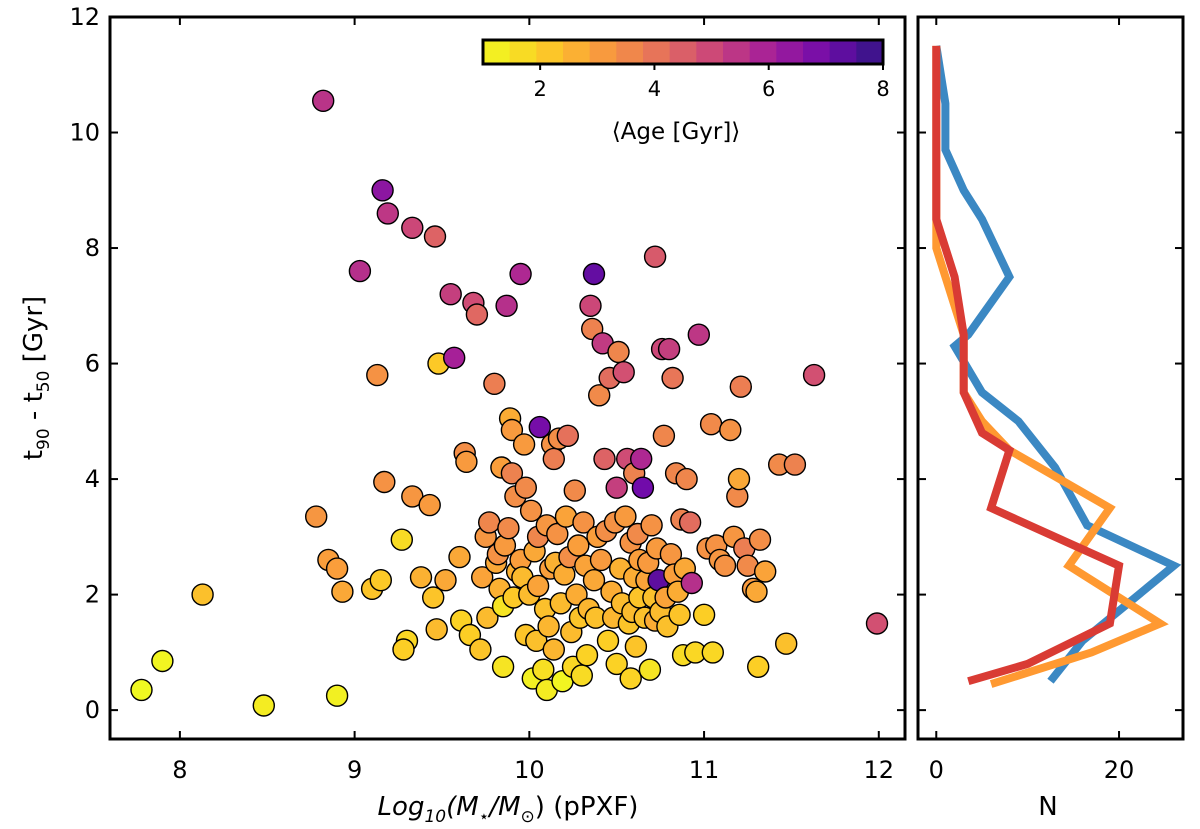  What do you see at coordinates (768, 89) in the screenshot?
I see `colorbar-tick-label: 6` at bounding box center [768, 89].